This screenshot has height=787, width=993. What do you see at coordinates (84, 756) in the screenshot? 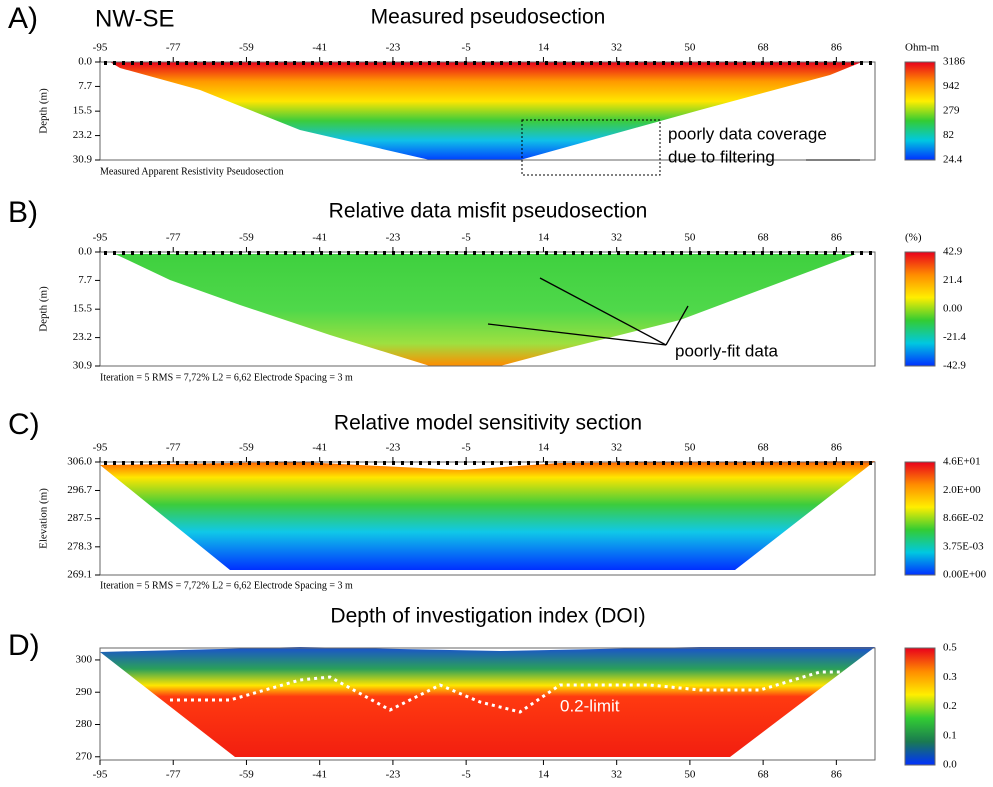
I see `y-tick-label: 270` at bounding box center [84, 756].